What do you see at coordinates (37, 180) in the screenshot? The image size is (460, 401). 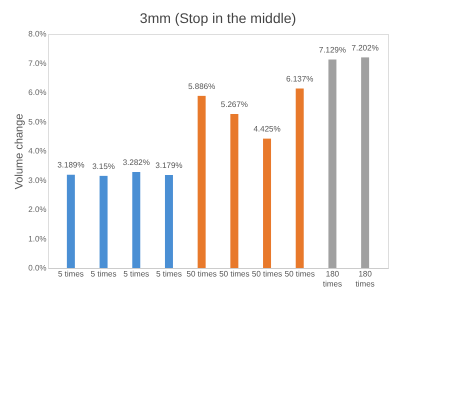 I see `y-tick-label: 3.0%` at bounding box center [37, 180].